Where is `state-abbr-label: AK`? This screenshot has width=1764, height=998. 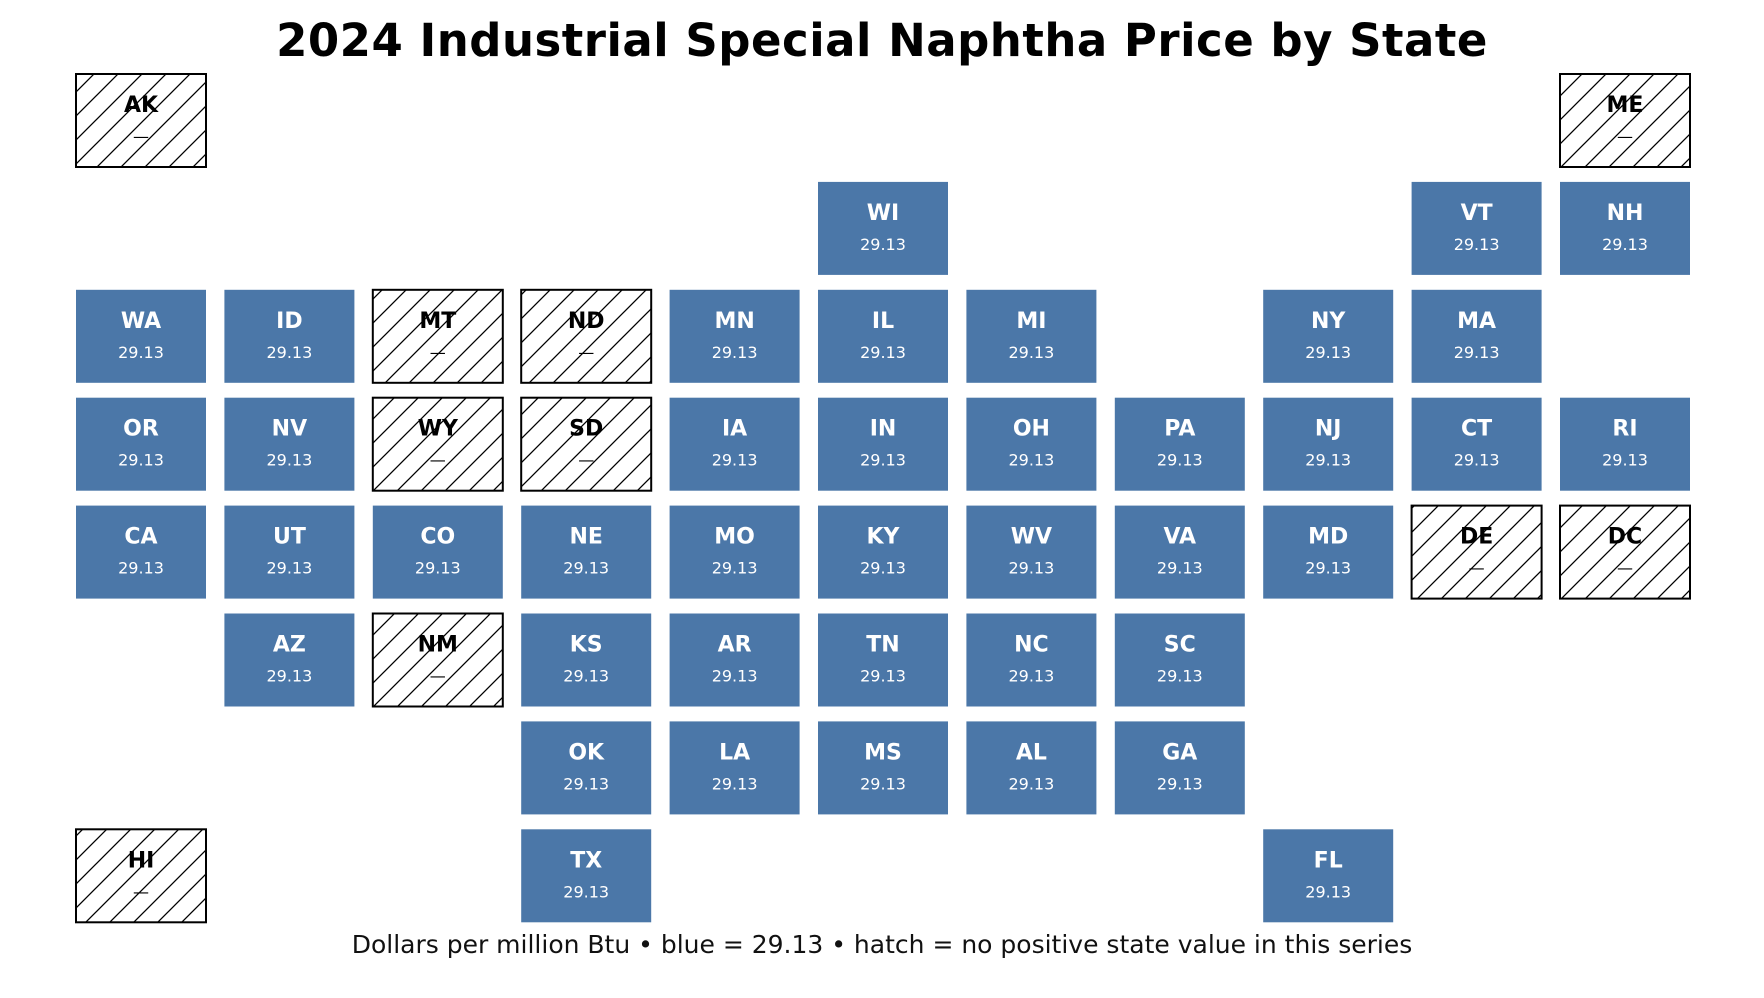 state-abbr-label: AK is located at coordinates (141, 105).